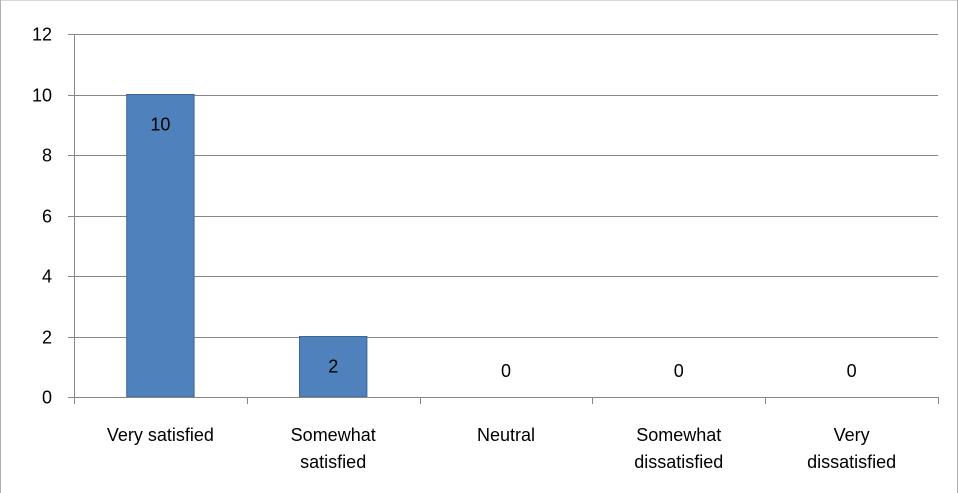 This screenshot has height=493, width=958. I want to click on y-tick-label: 6, so click(47, 217).